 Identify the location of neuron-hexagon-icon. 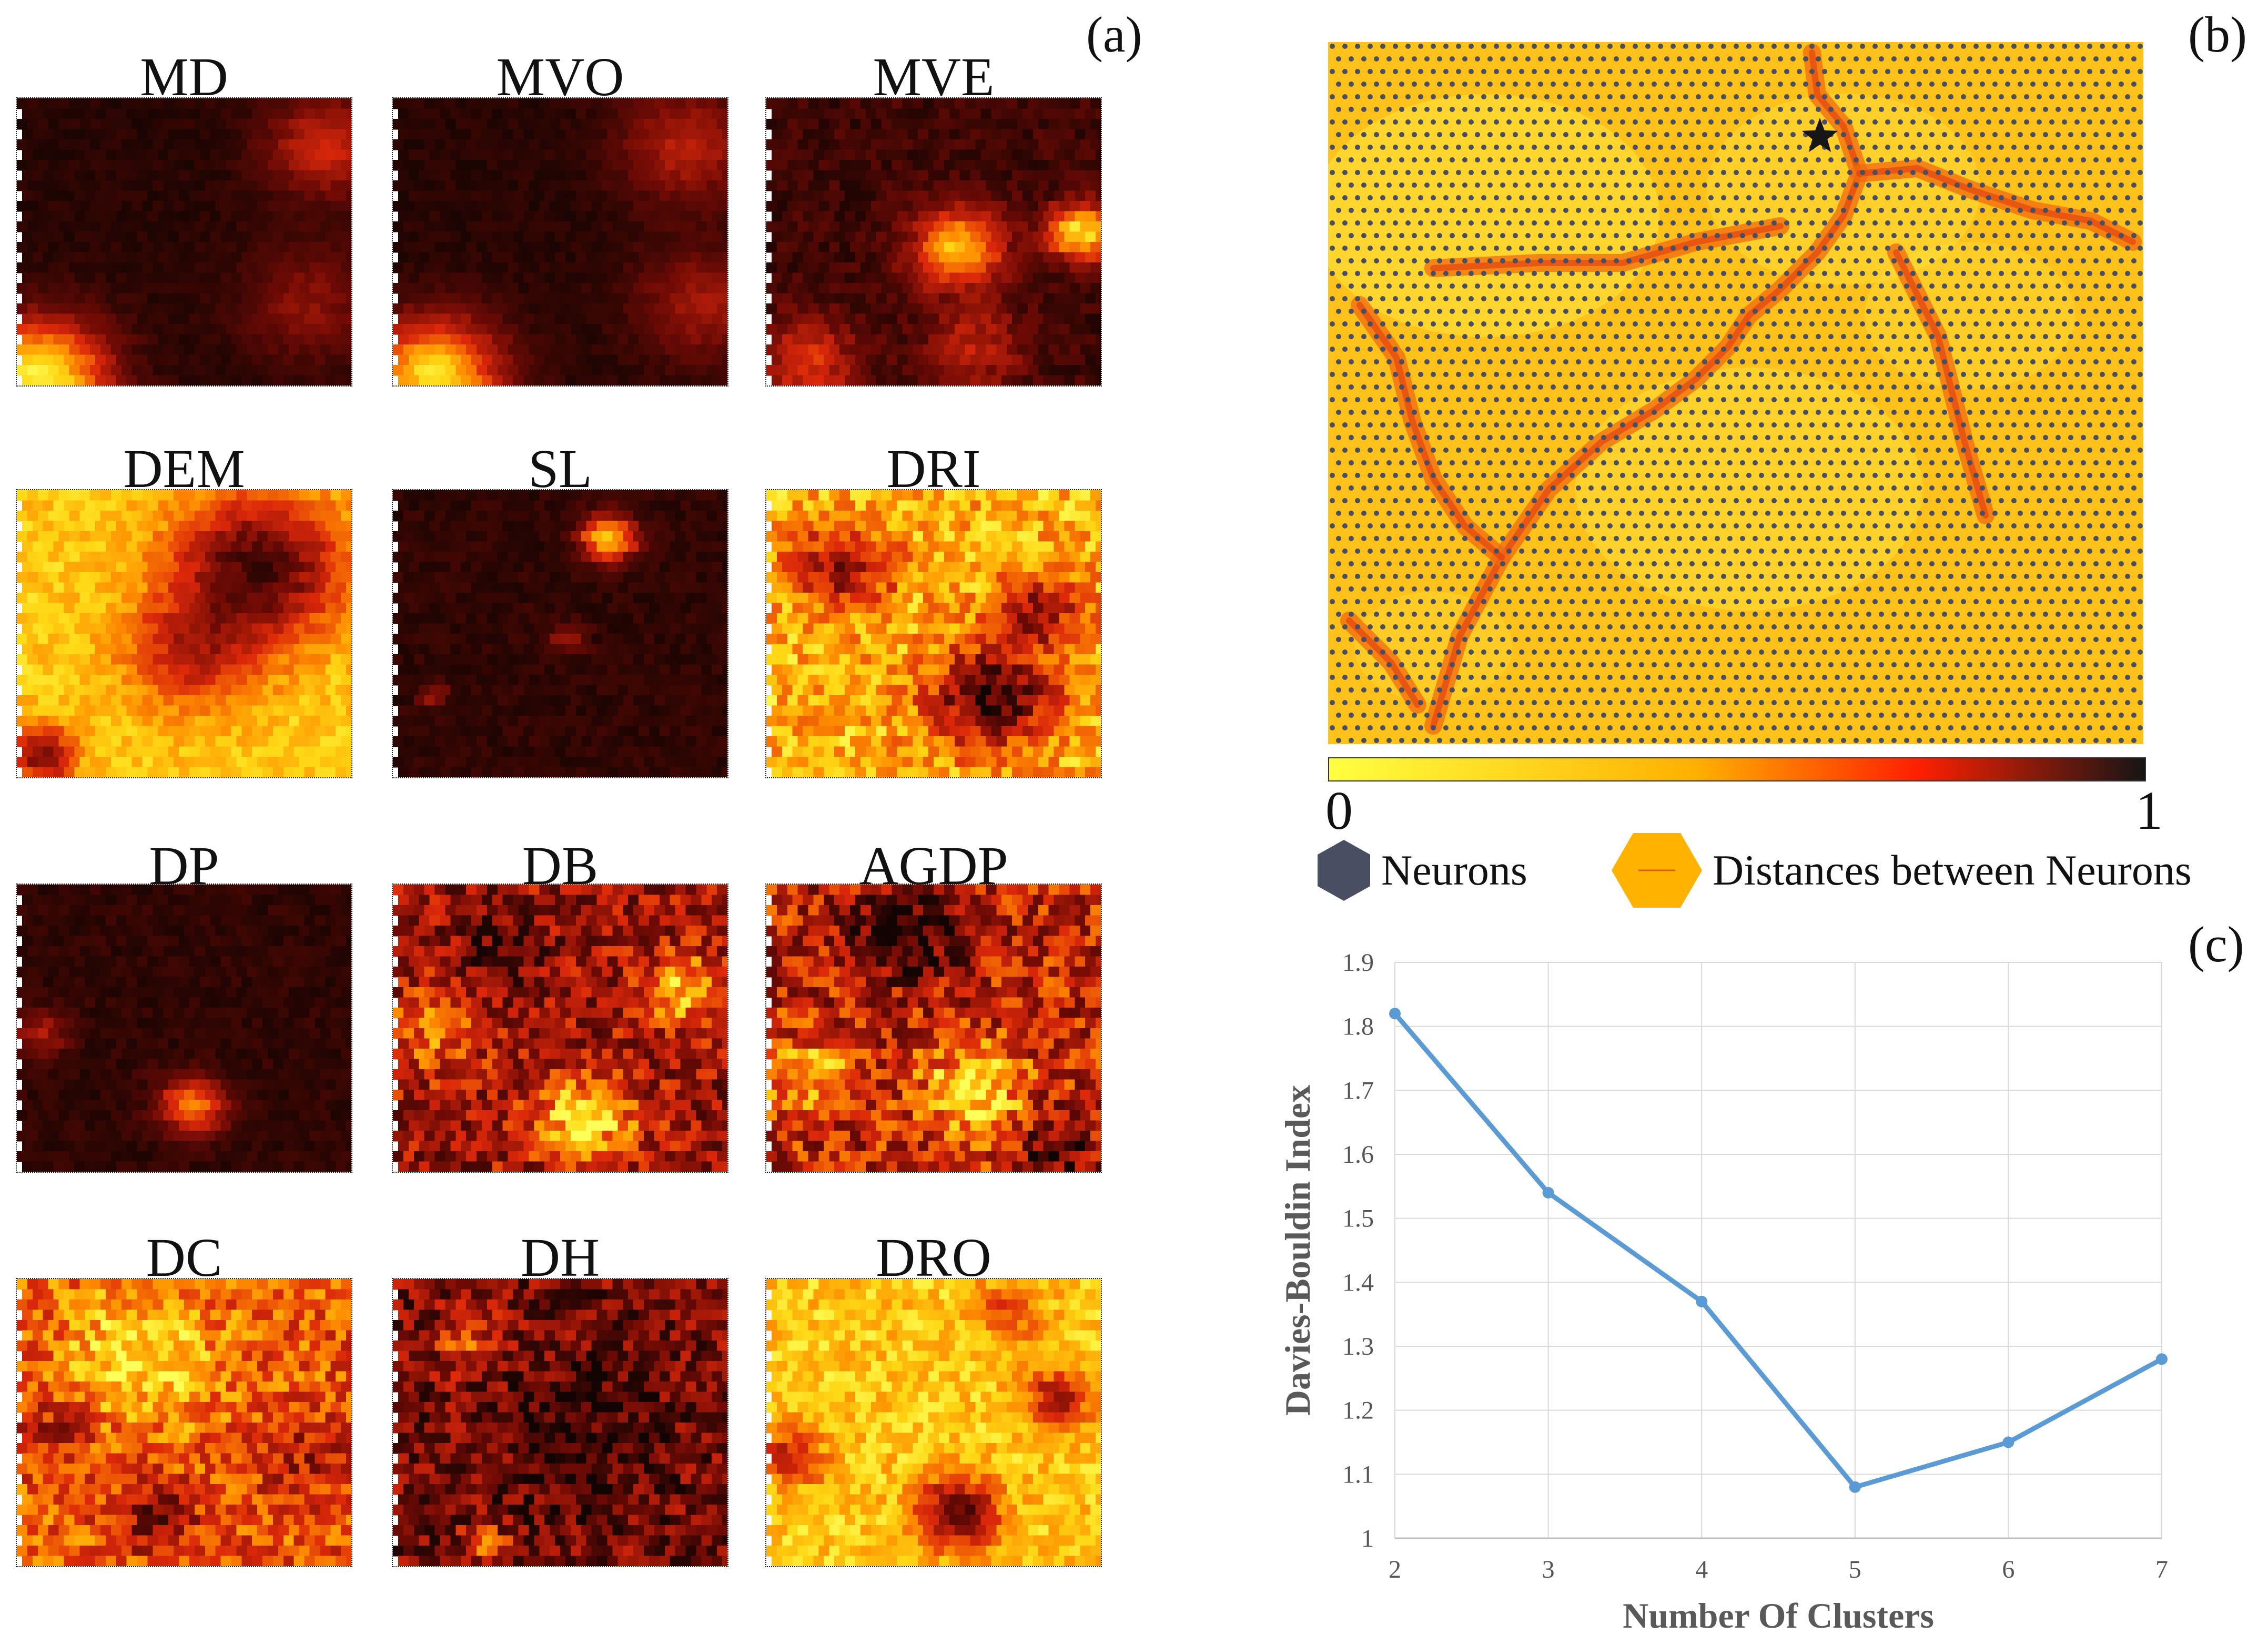
(1344, 870).